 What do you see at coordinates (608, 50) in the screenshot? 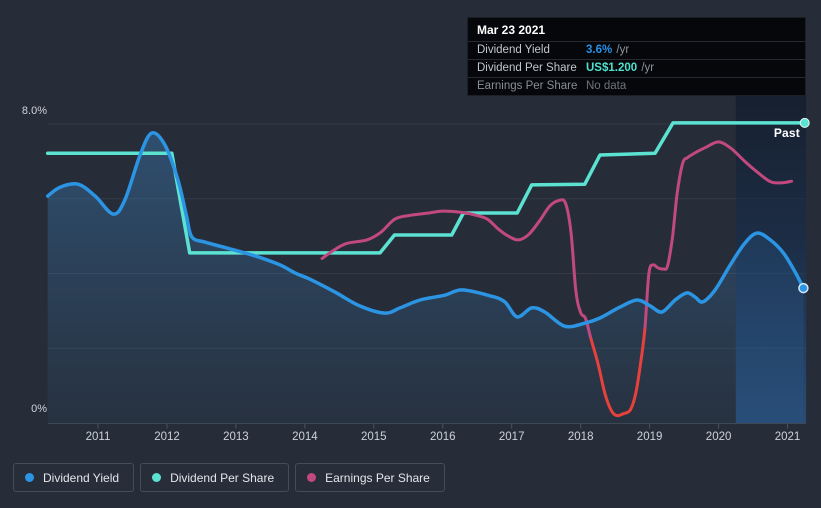
I see `tooltip-value: 3.6% /yr` at bounding box center [608, 50].